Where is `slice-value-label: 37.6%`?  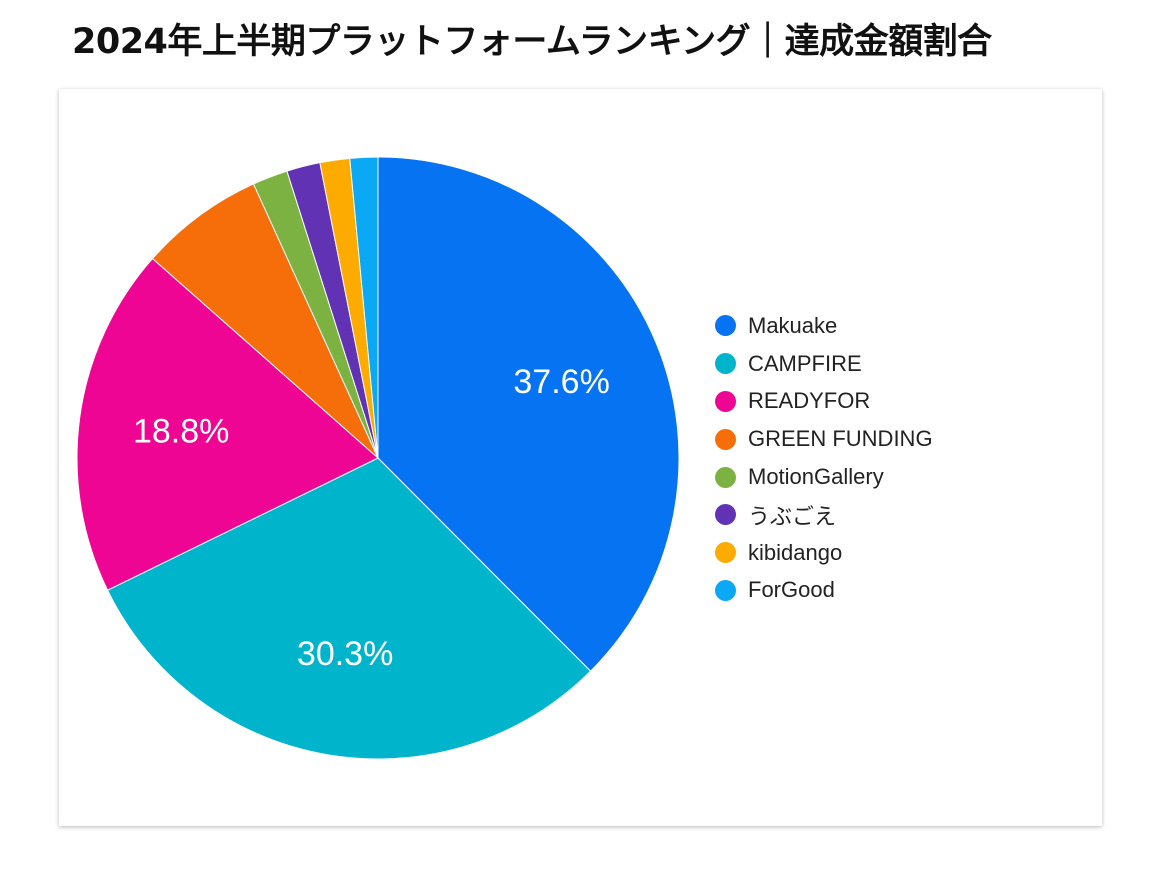
slice-value-label: 37.6% is located at coordinates (561, 382).